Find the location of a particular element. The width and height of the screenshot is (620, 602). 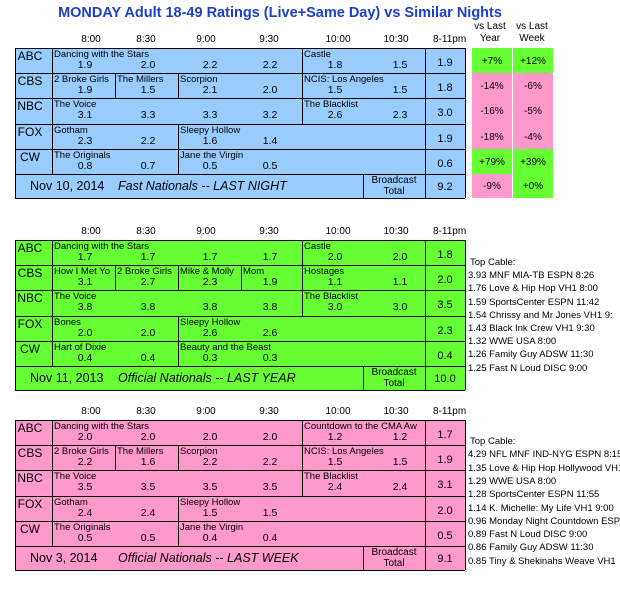

footer-date: Nov 11, 2013 is located at coordinates (67, 378).